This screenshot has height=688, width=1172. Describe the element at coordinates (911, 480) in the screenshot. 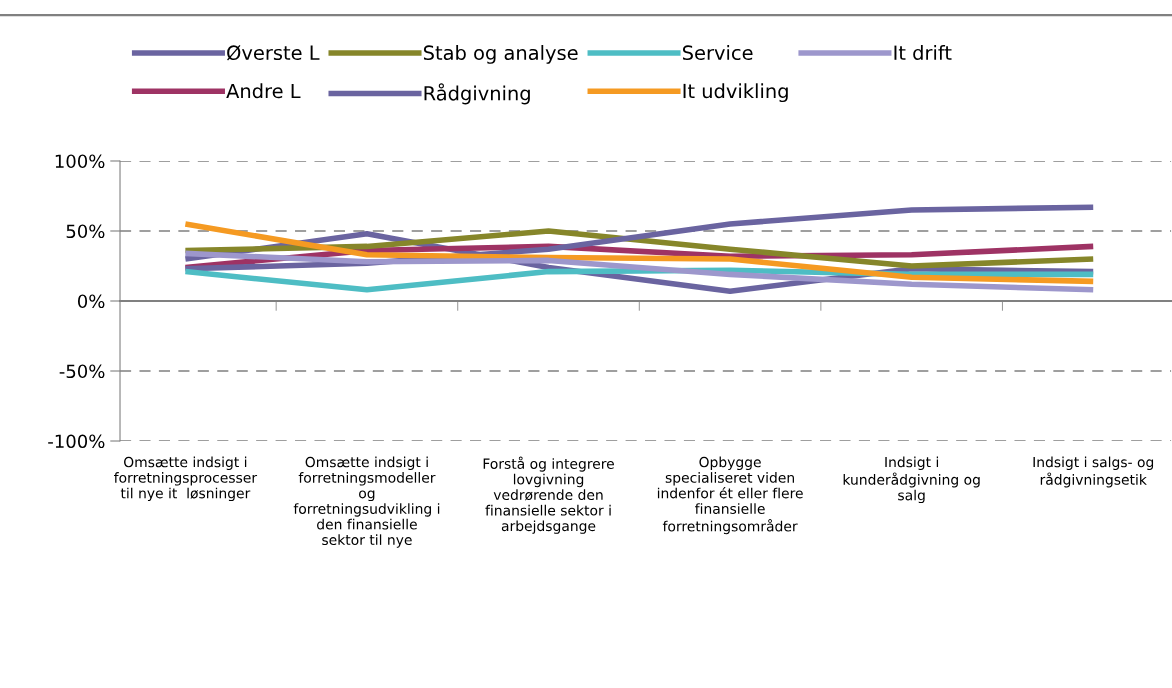

I see `x-tick-label: Indsigt i kunderådgivning og salg` at that location.